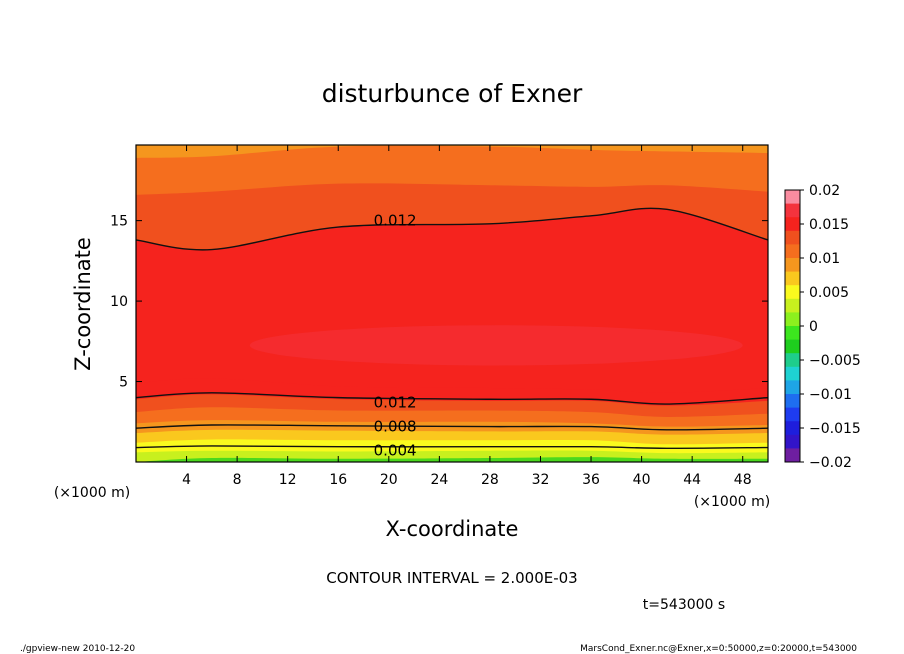 The image size is (904, 654). What do you see at coordinates (119, 222) in the screenshot?
I see `y-tick-label: 15` at bounding box center [119, 222].